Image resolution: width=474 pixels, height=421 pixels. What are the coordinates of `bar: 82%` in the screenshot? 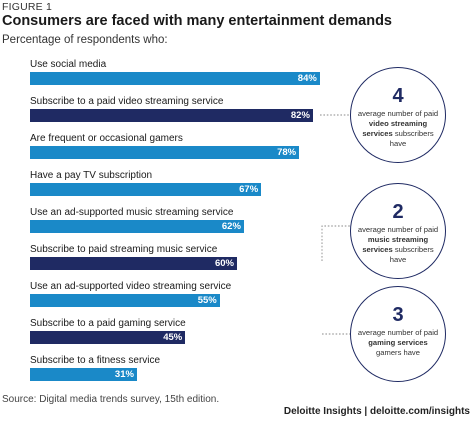 It's located at (171, 115).